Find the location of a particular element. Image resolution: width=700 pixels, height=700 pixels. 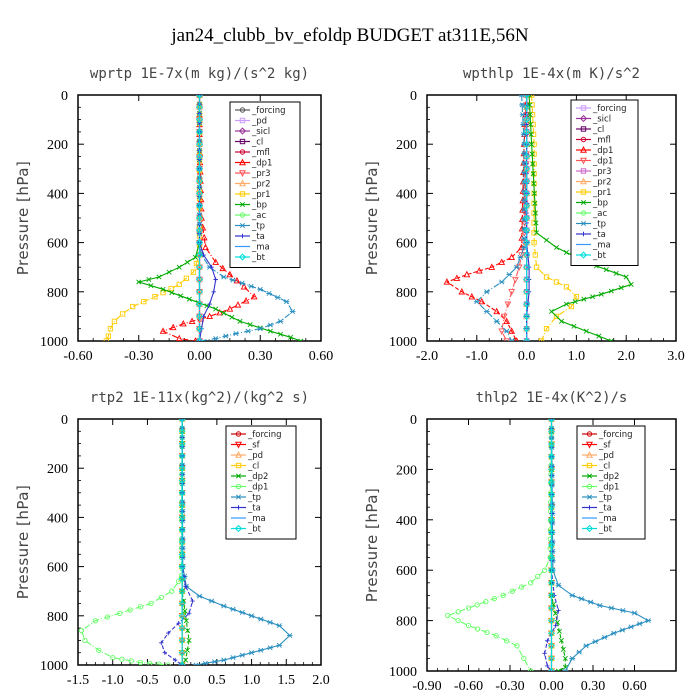

legend-entry-label: _bt is located at coordinates (258, 258).